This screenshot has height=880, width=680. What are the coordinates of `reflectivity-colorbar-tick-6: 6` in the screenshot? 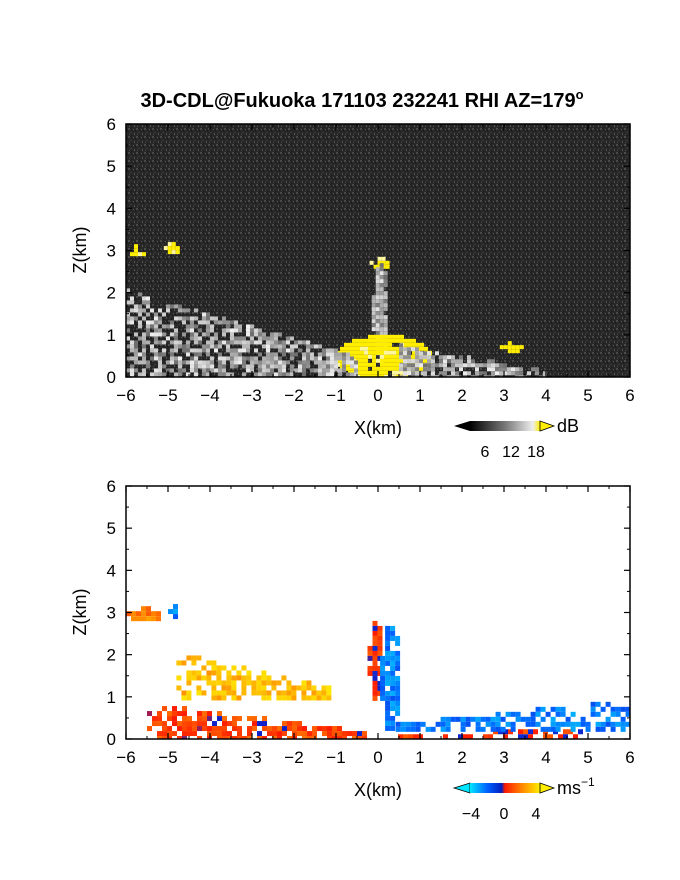 It's located at (485, 452).